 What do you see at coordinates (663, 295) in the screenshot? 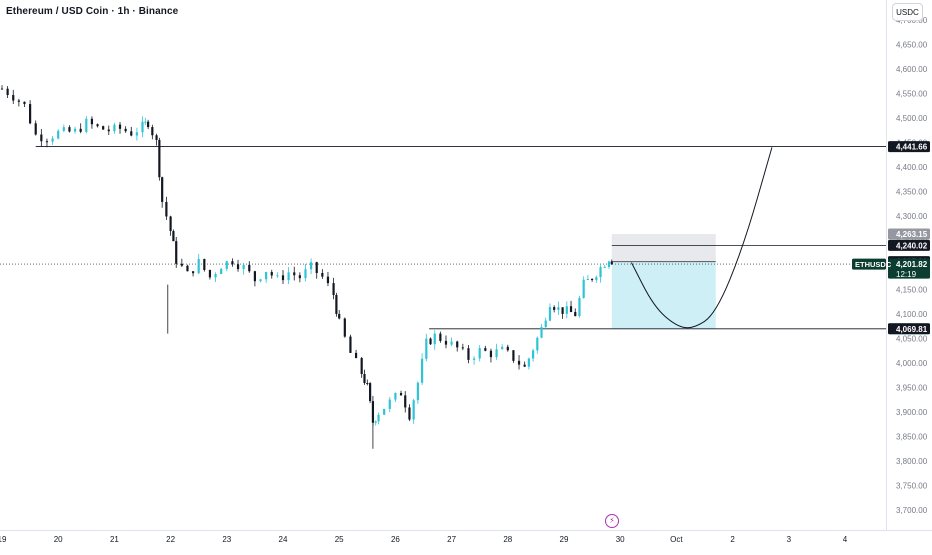
I see `take-profit-zone` at bounding box center [663, 295].